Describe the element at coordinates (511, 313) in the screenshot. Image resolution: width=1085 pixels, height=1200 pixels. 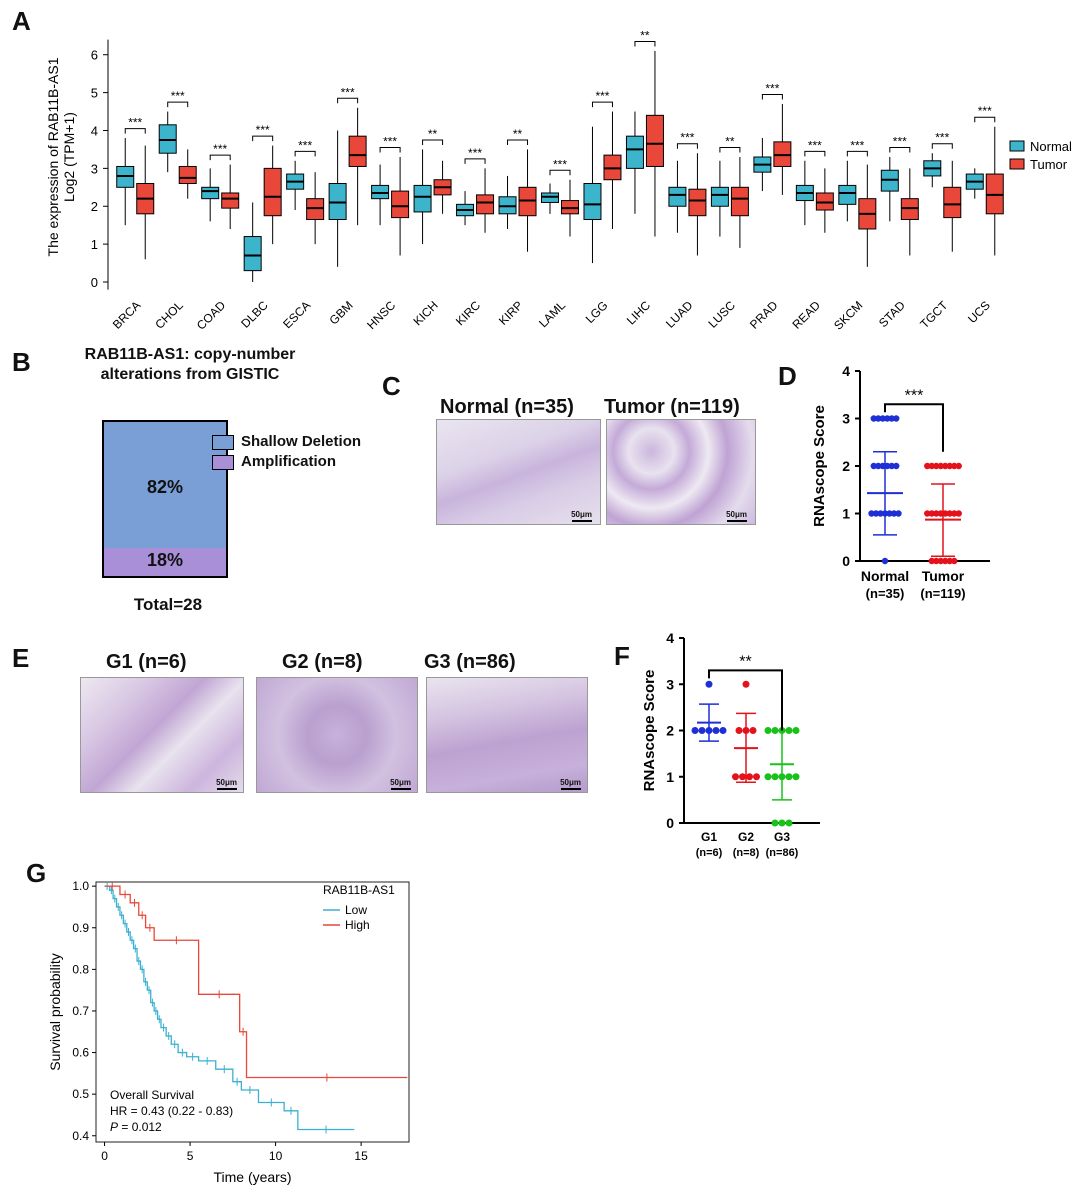
I see `x-tick-label: KIRP` at that location.